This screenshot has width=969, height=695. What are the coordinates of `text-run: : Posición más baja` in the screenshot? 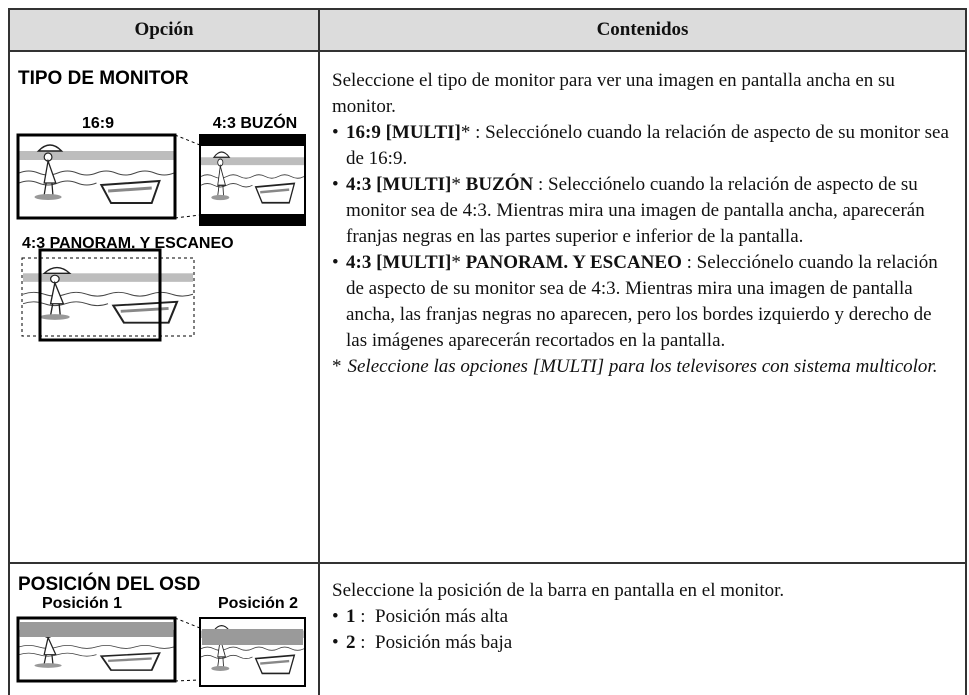 It's located at (434, 642).